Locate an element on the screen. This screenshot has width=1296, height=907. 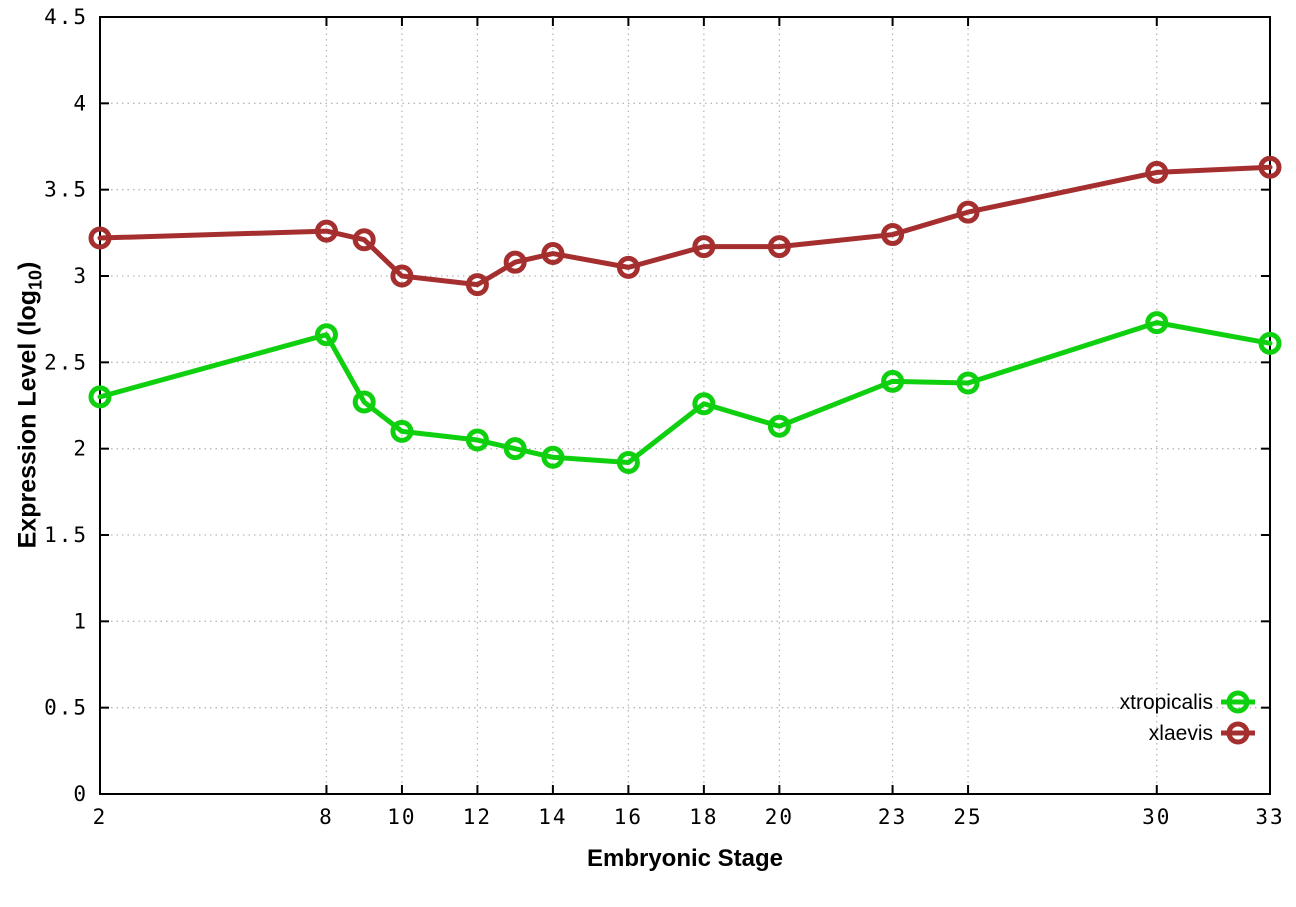
x-tick-label: 18 is located at coordinates (703, 817).